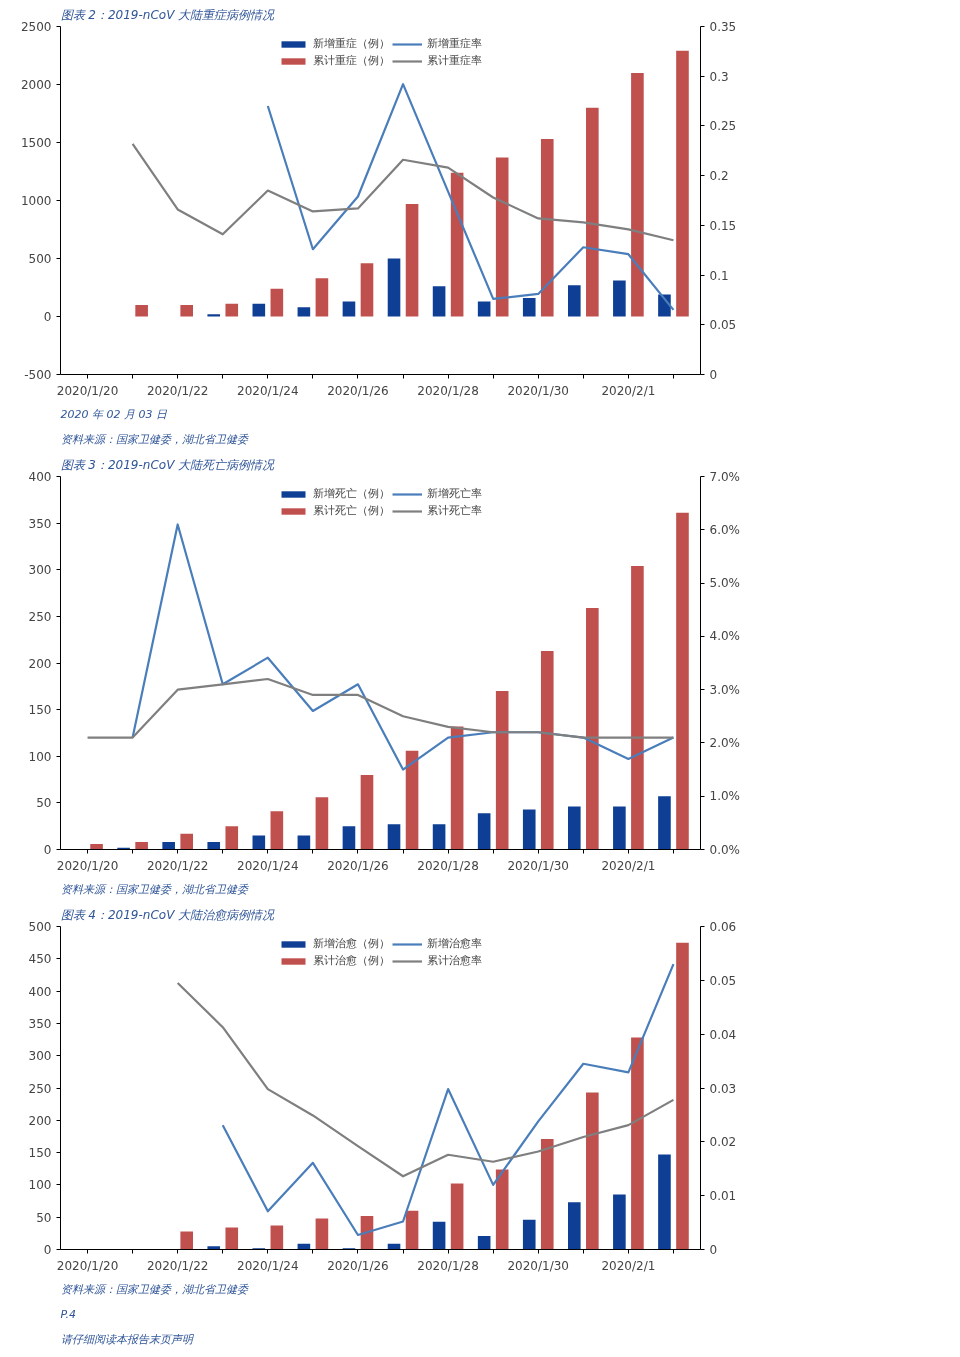  Describe the element at coordinates (723, 27) in the screenshot. I see `y2-tick-label: 0.35` at that location.